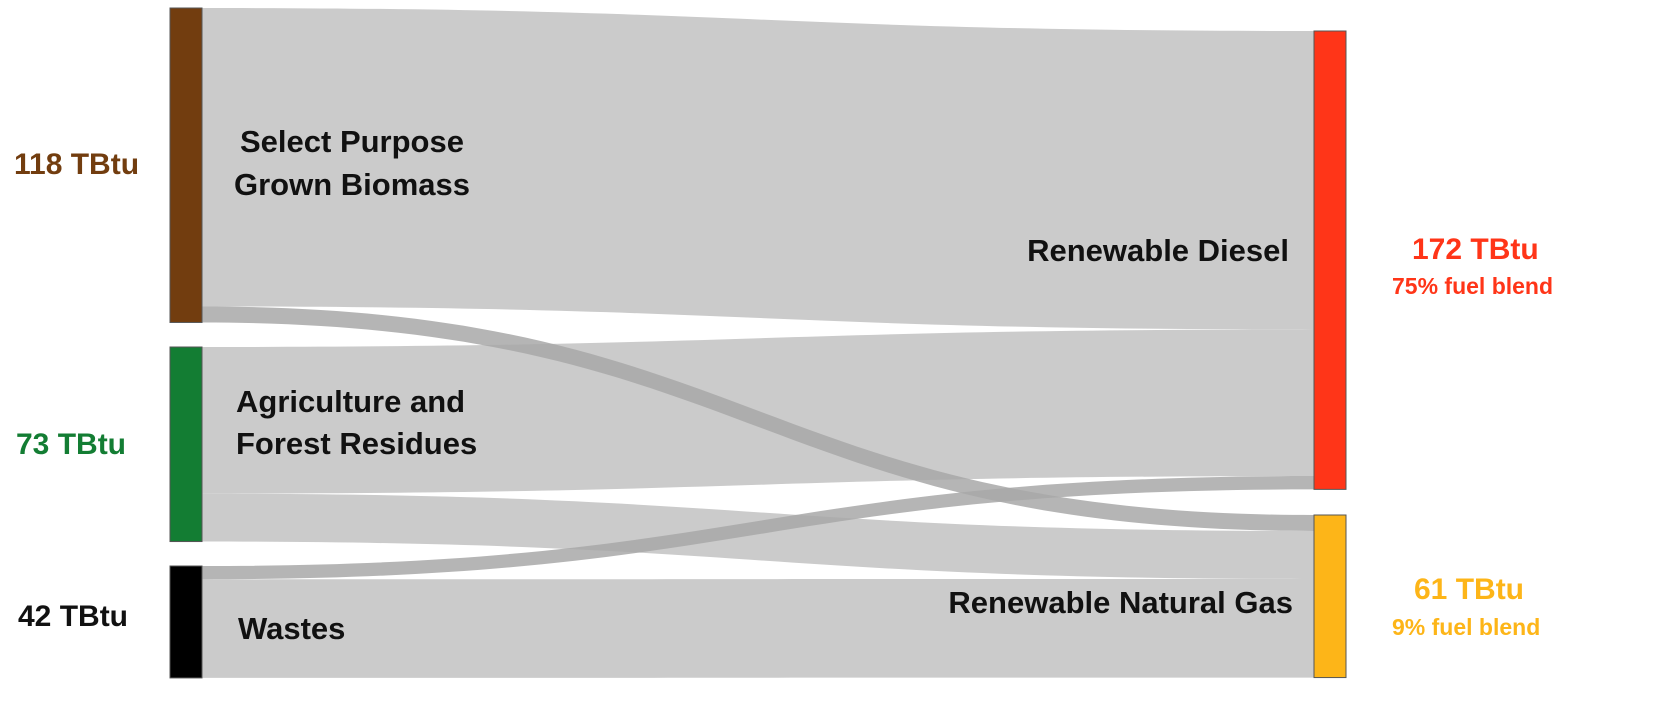  I want to click on residues-name-line1: Agriculture and, so click(351, 401).